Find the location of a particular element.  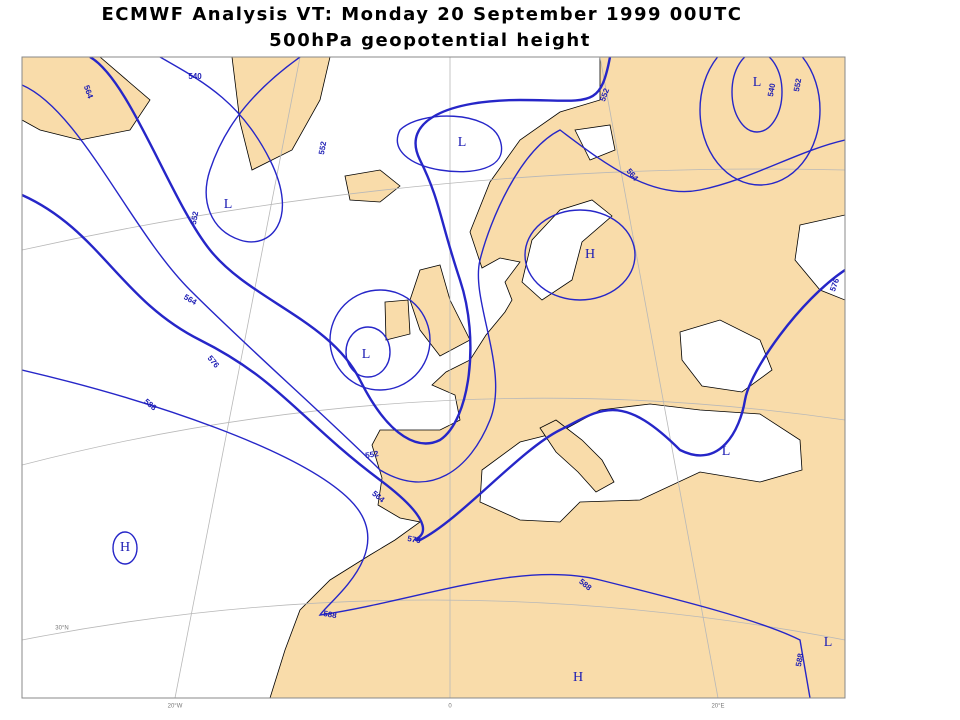

black-sea is located at coordinates (726, 356).